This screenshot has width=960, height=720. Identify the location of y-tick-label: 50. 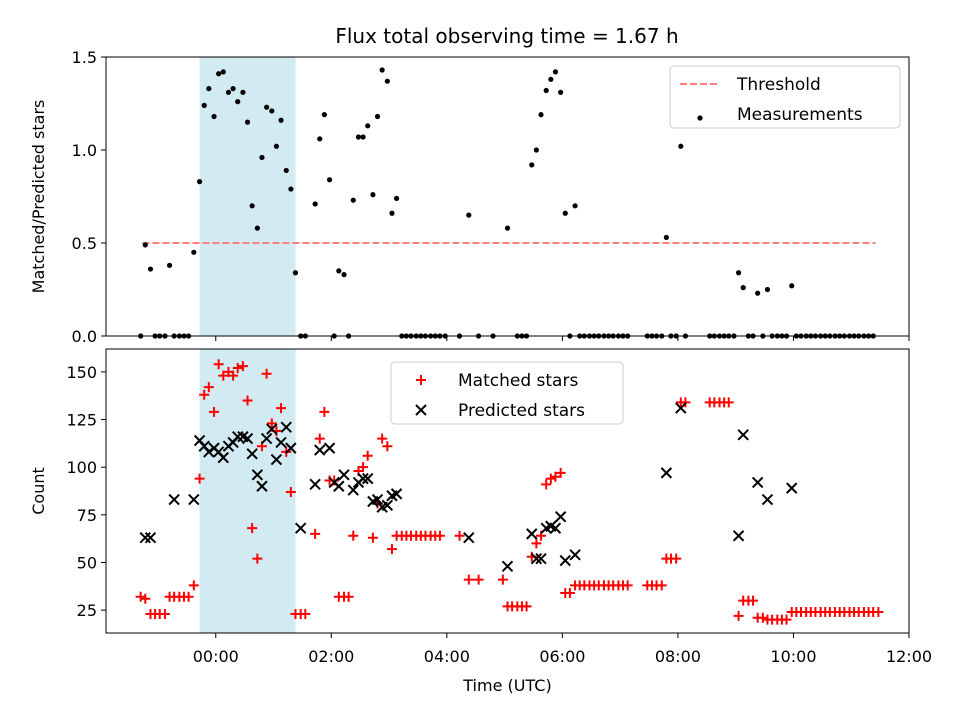
(87, 562).